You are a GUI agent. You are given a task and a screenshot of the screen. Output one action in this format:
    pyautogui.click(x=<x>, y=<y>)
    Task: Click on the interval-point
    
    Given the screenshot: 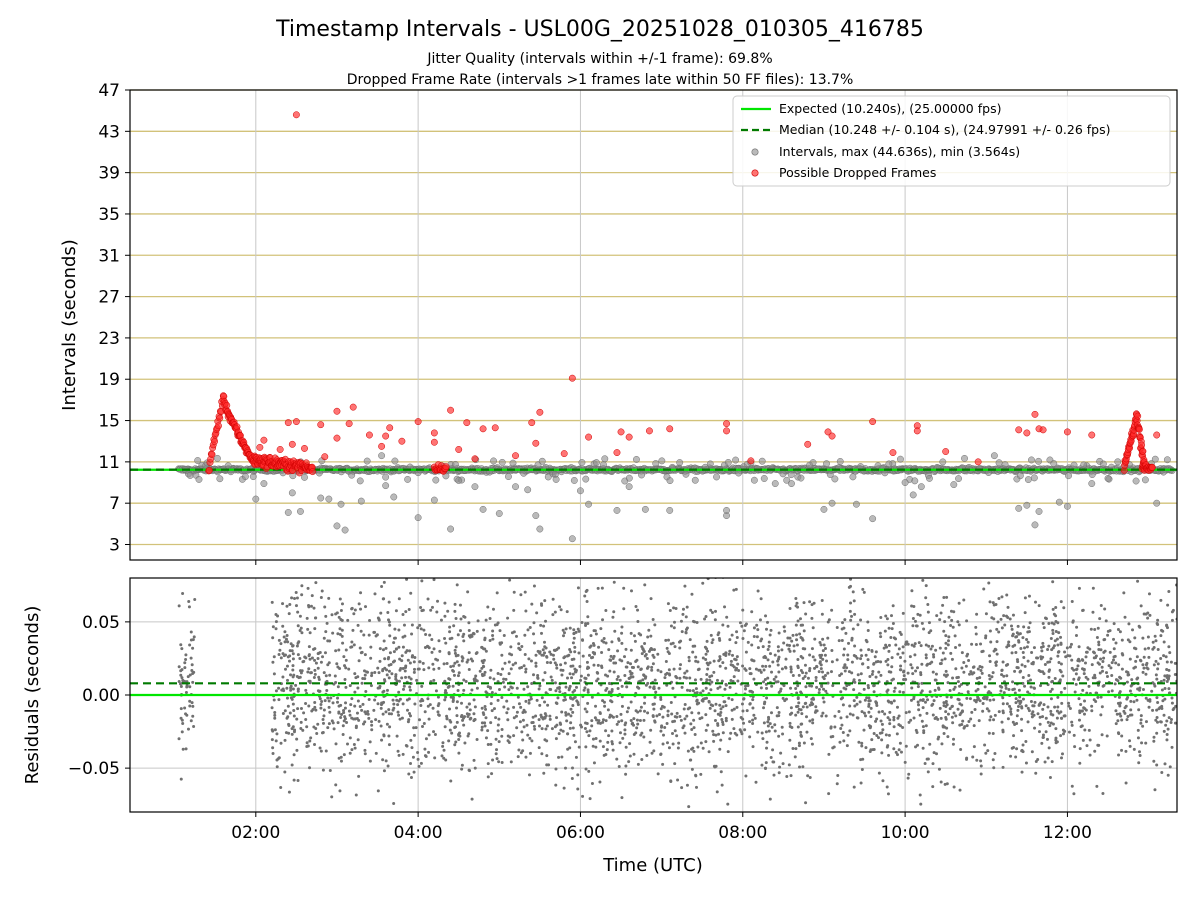 What is the action you would take?
    pyautogui.click(x=900, y=459)
    